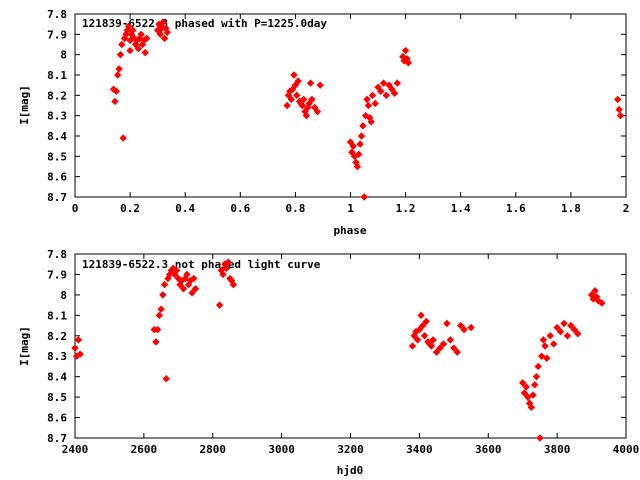 This screenshot has width=640, height=480. What do you see at coordinates (75, 449) in the screenshot?
I see `unphased-x-tick-label: 2400` at bounding box center [75, 449].